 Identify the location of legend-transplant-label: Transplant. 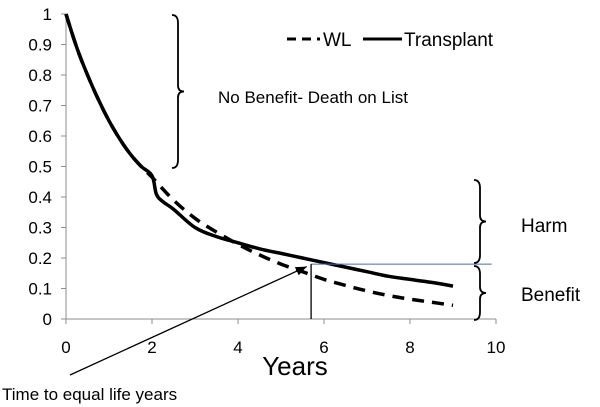
(449, 40).